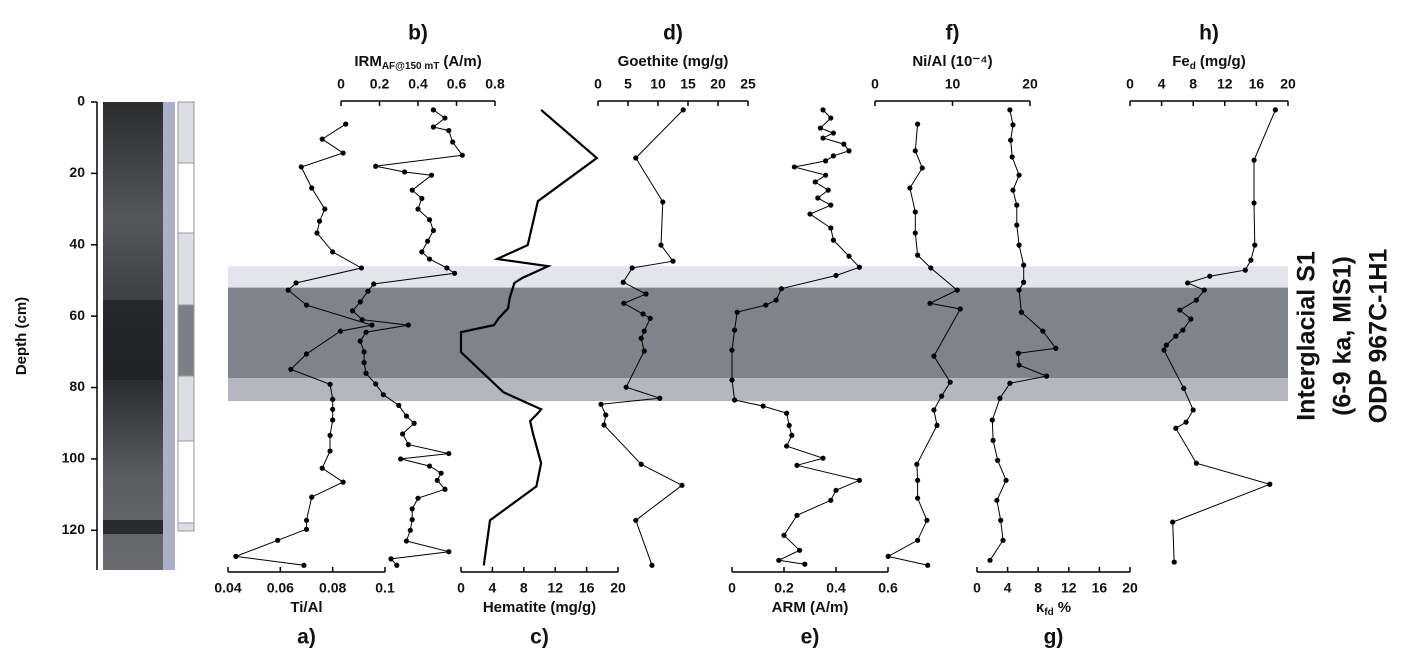  What do you see at coordinates (1053, 608) in the screenshot?
I see `x-axis-label: κfd%` at bounding box center [1053, 608].